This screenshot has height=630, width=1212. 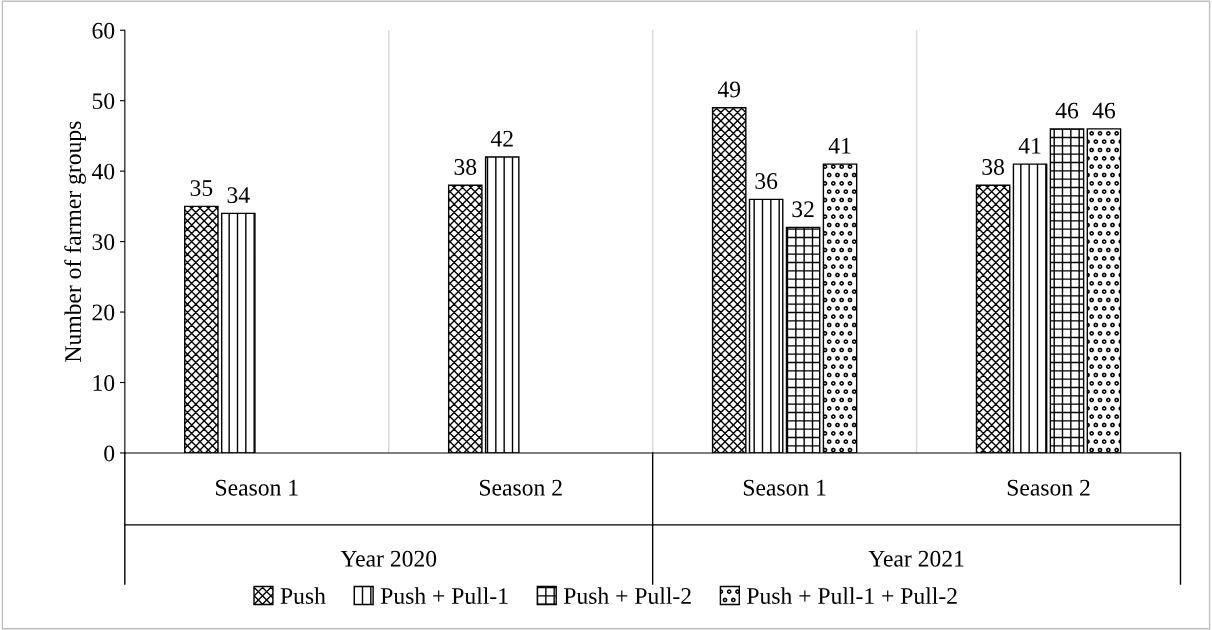 I want to click on data-label: 34, so click(x=238, y=195).